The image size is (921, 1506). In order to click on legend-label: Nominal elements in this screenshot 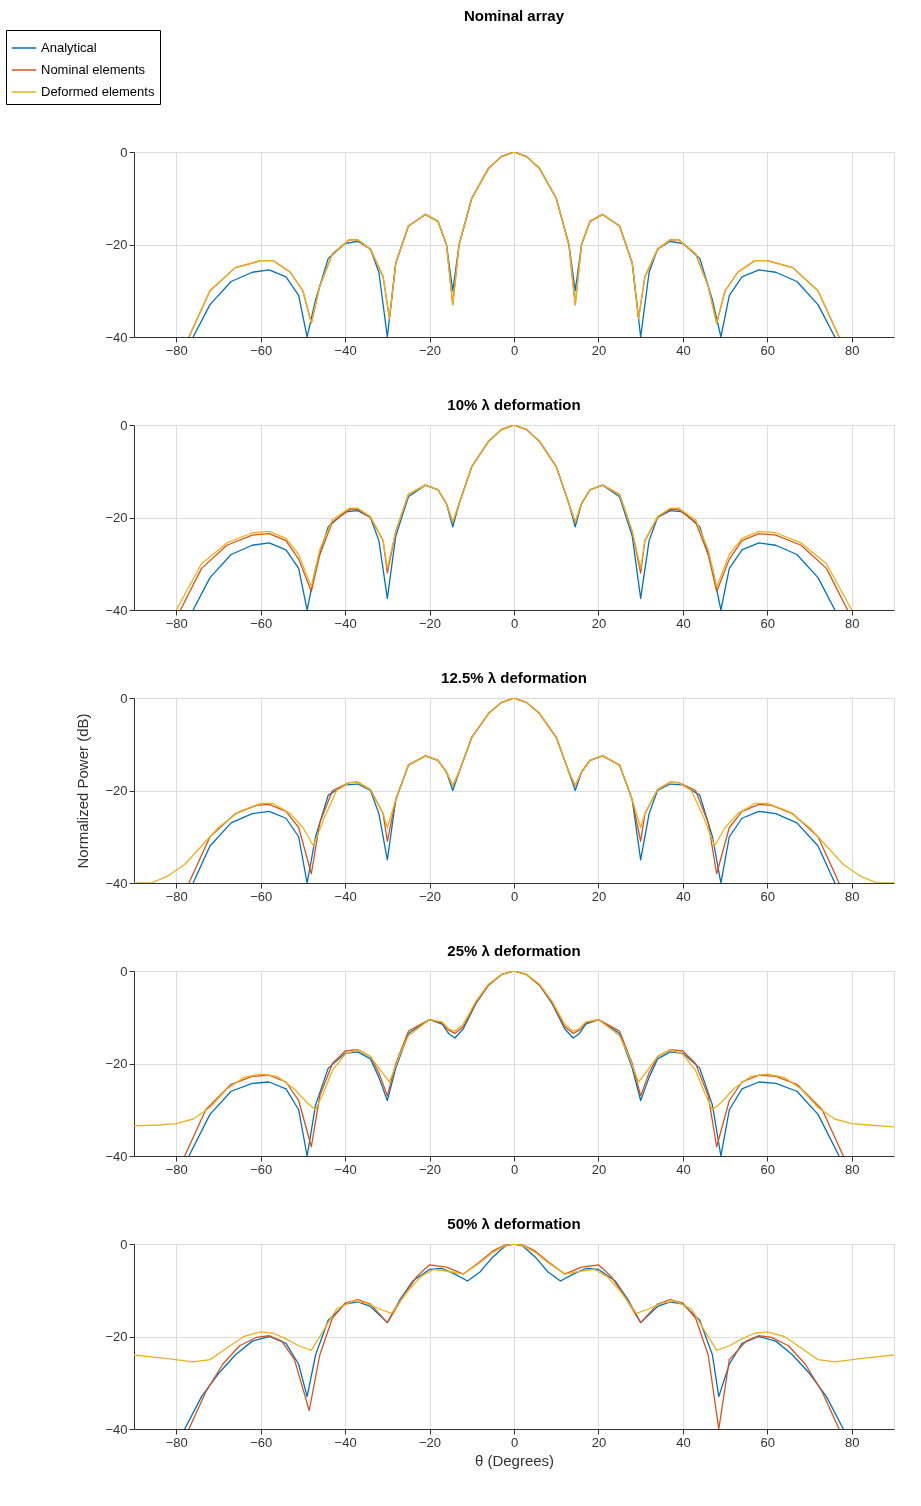, I will do `click(93, 69)`.